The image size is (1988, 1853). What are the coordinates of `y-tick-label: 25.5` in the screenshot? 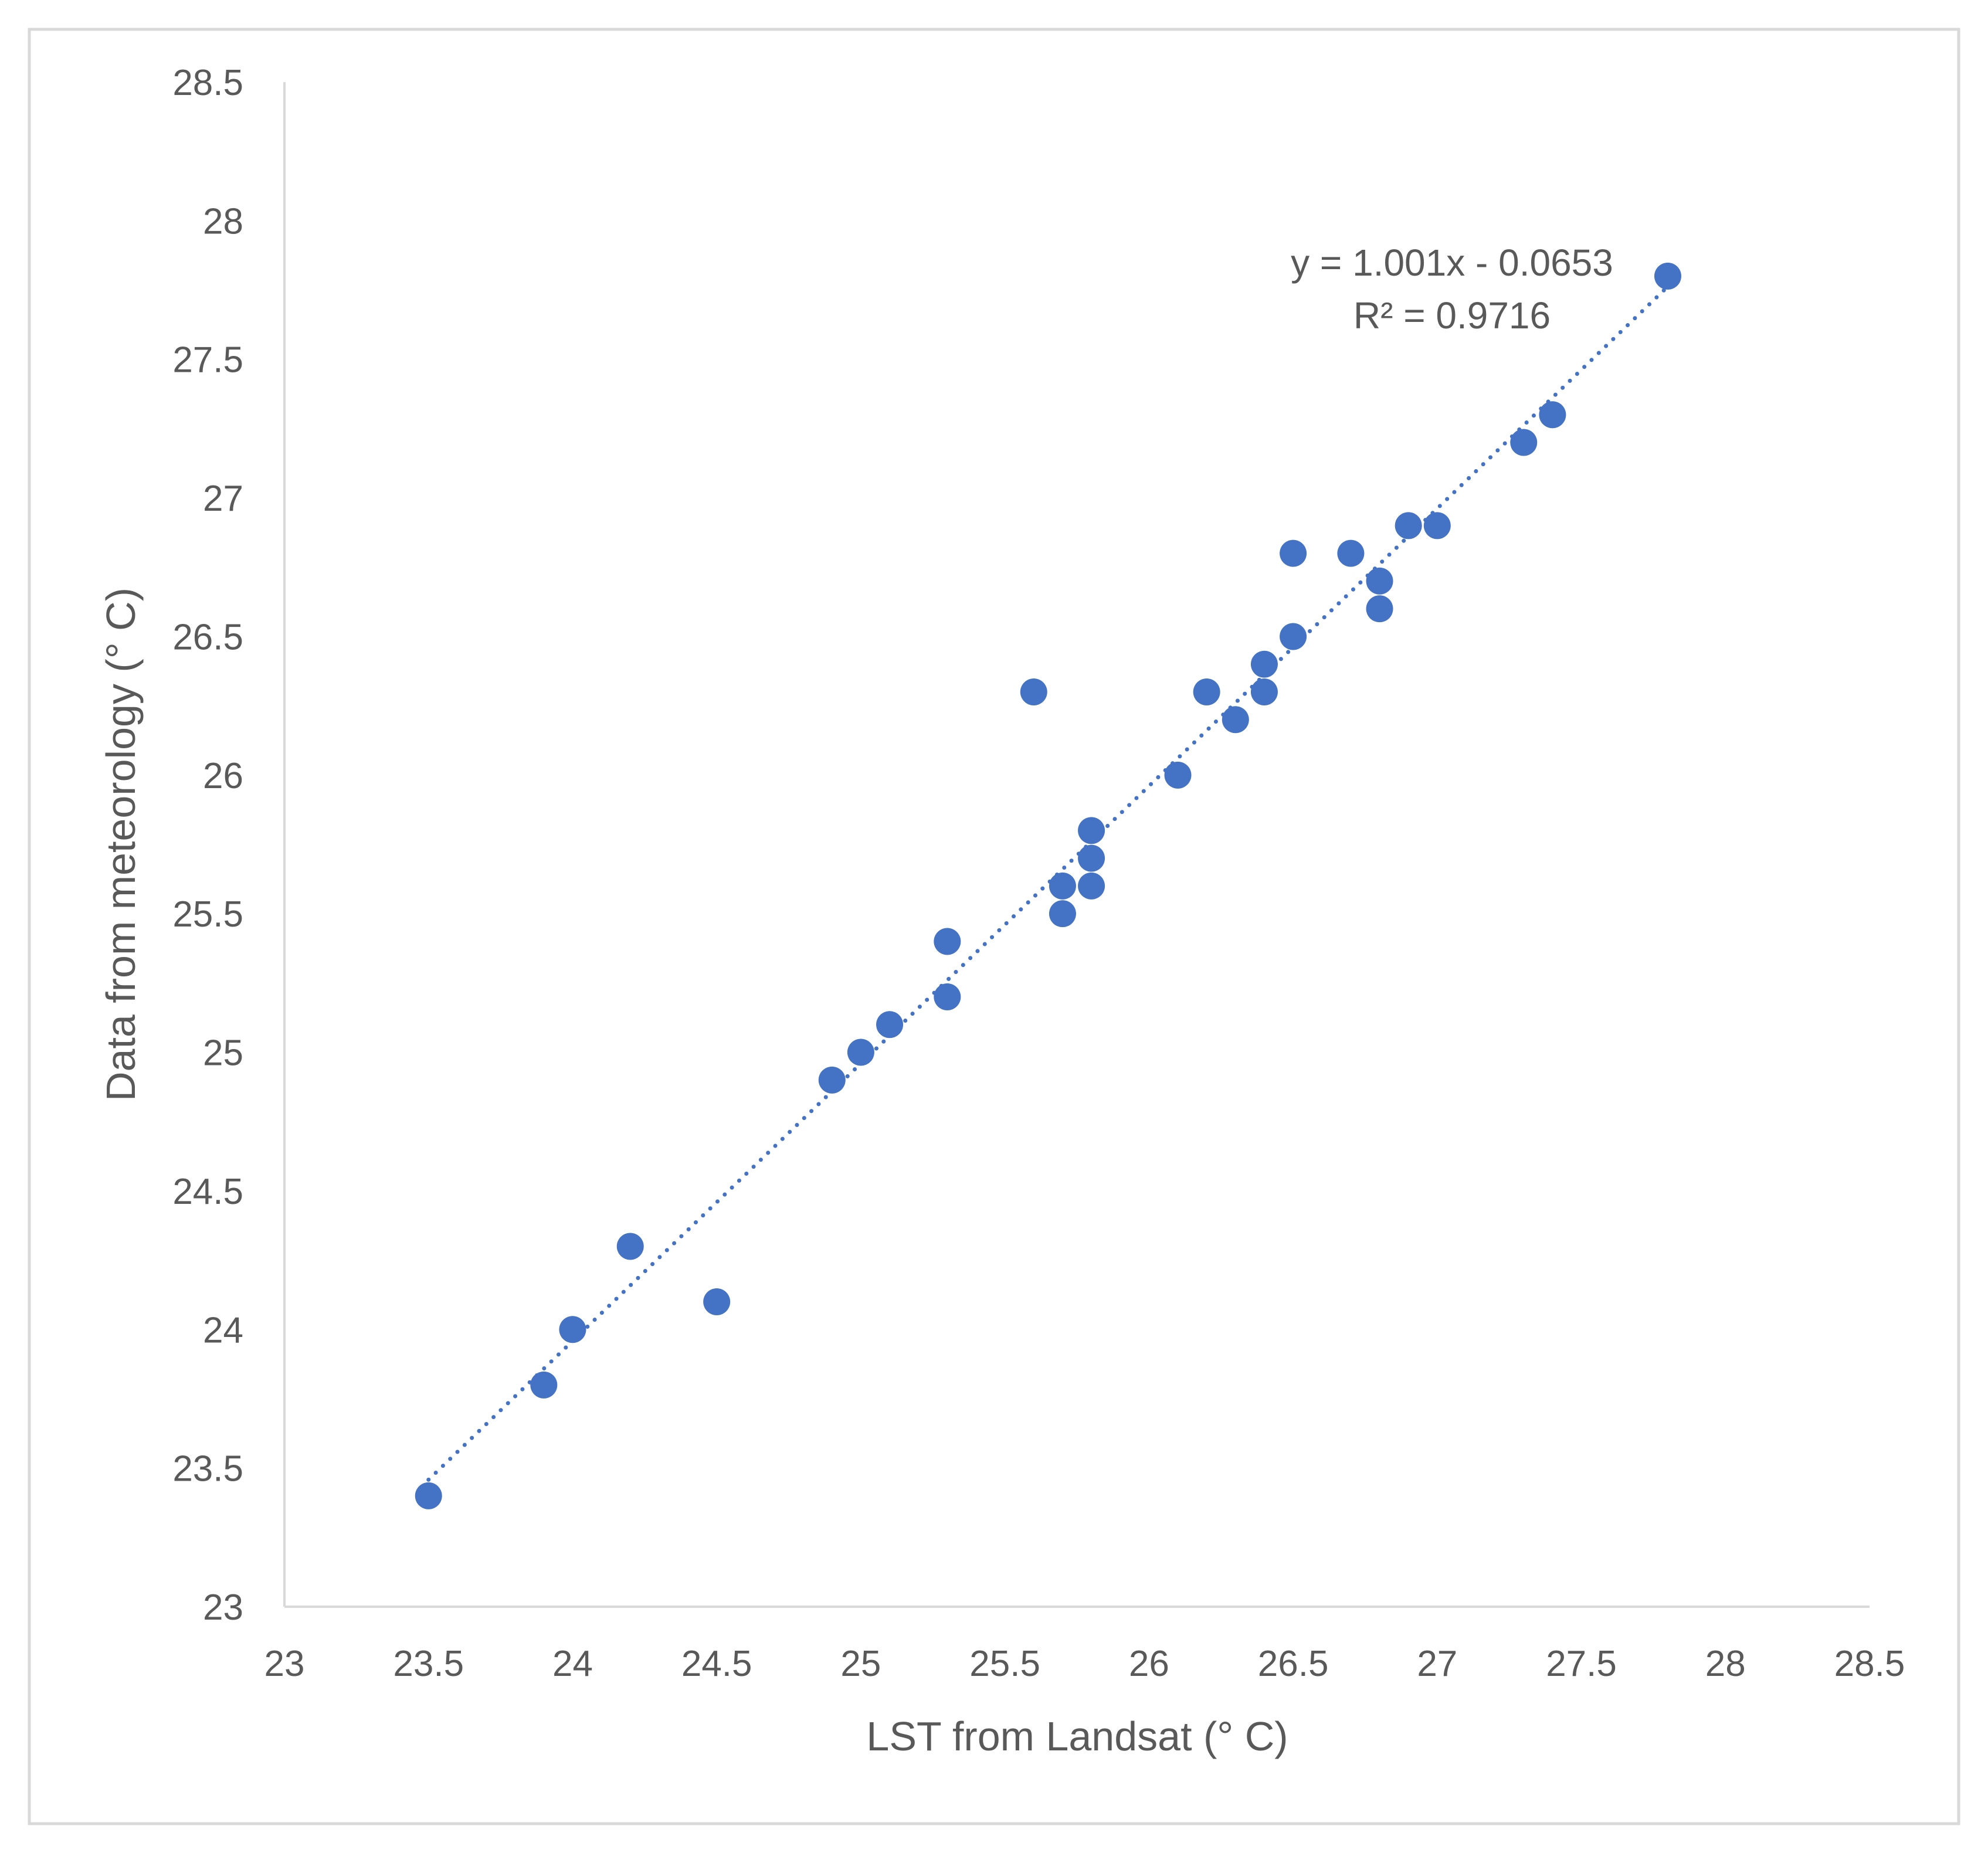 It's located at (207, 914).